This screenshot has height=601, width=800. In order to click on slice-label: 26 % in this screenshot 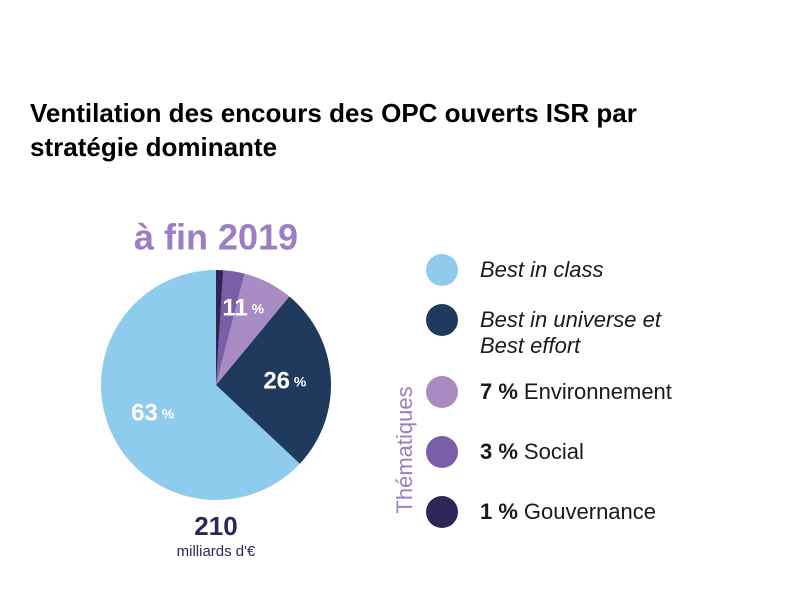, I will do `click(285, 381)`.